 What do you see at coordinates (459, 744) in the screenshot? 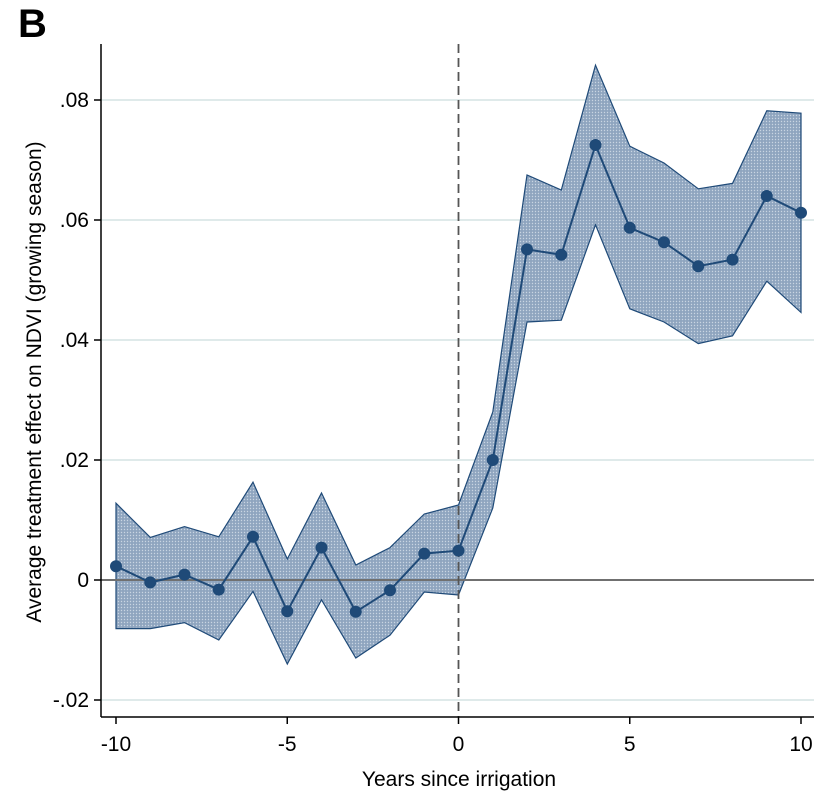
I see `x-tick-label: 0` at bounding box center [459, 744].